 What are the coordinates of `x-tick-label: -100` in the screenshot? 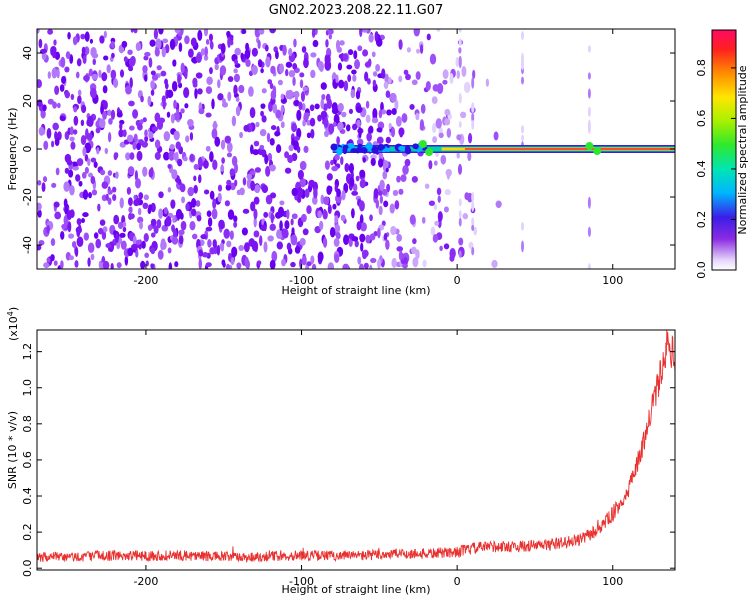 It's located at (301, 581).